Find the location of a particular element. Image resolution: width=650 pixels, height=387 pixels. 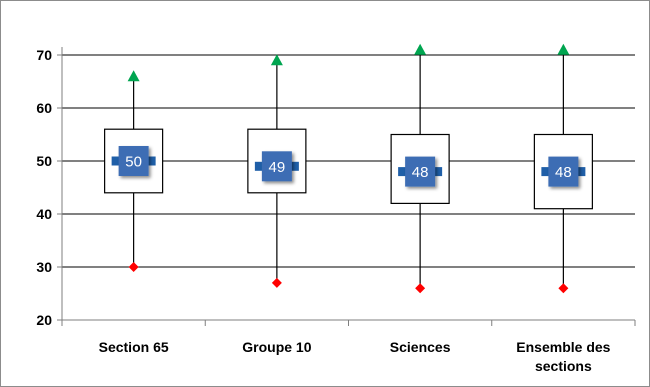

box-3: 48 is located at coordinates (420, 168).